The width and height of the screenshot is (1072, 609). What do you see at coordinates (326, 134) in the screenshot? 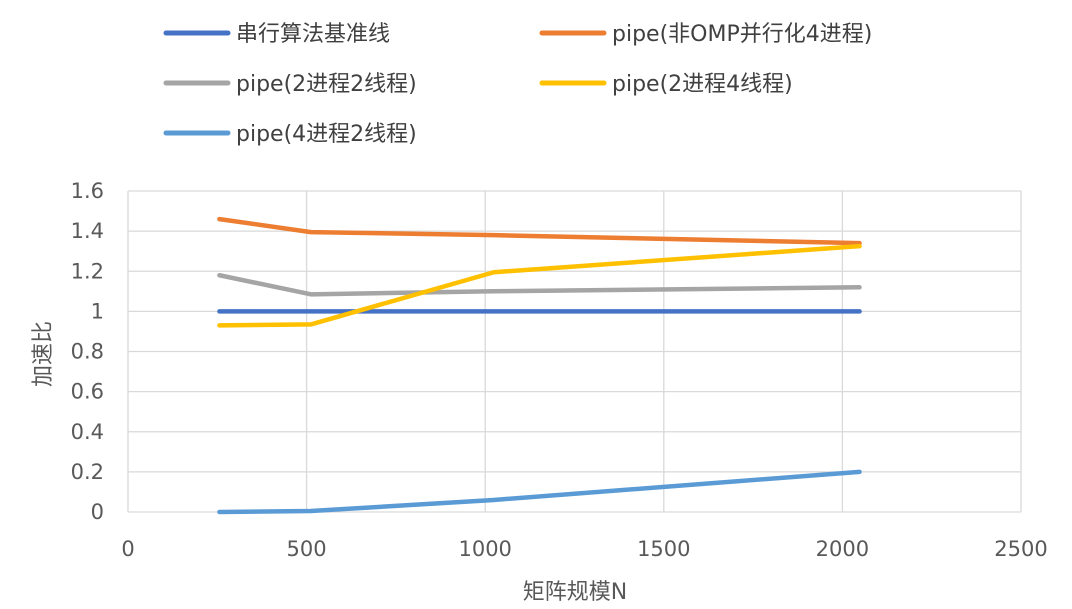
I see `legend-label-5: pipe(4进程2线程)` at bounding box center [326, 134].